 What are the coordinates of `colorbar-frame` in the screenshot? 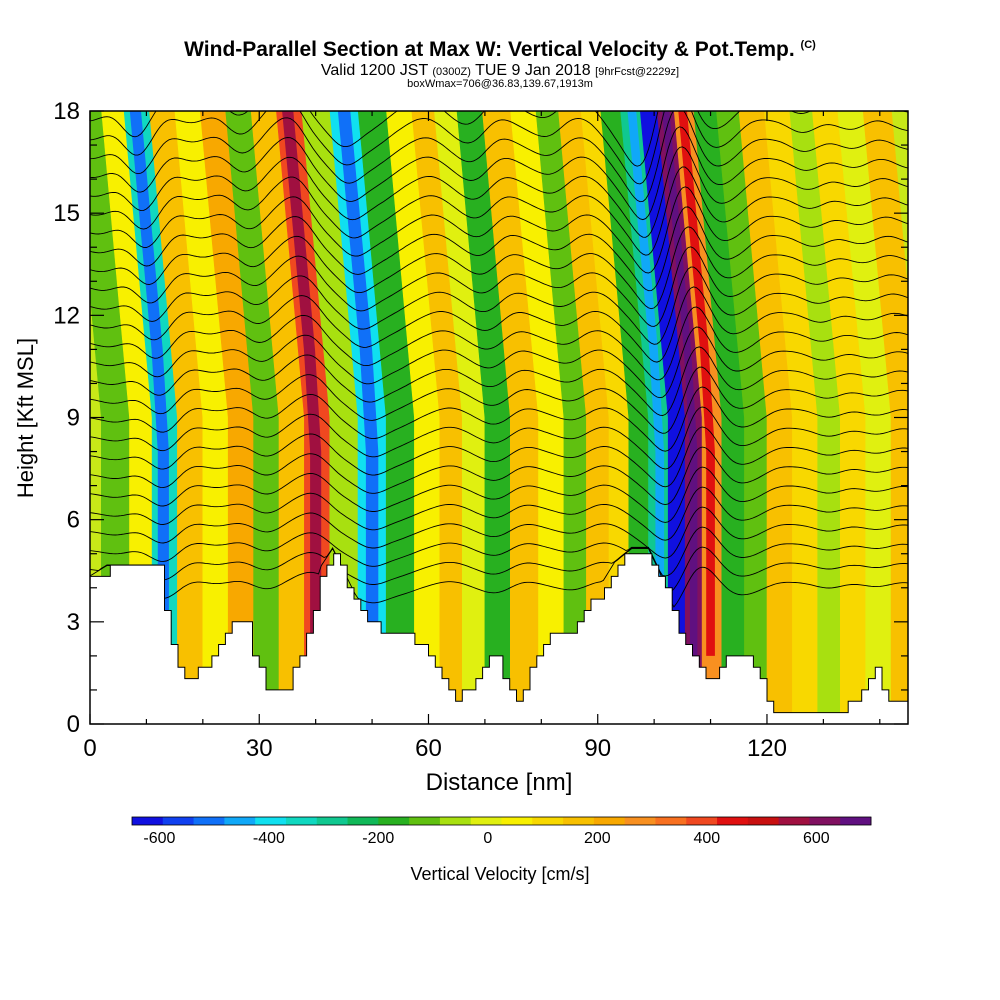 It's located at (501, 821).